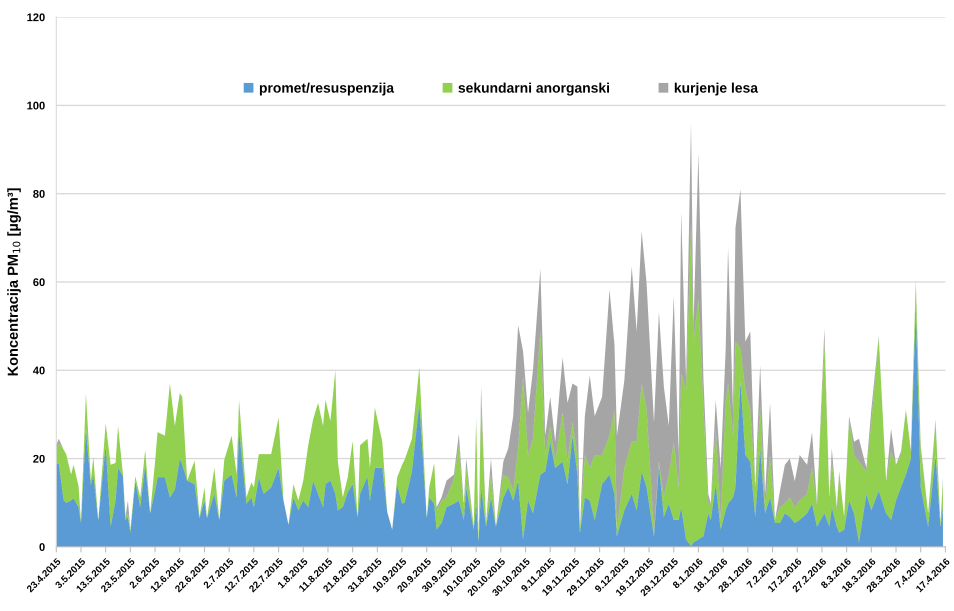  What do you see at coordinates (716, 89) in the screenshot?
I see `legend-label: kurjenje lesa` at bounding box center [716, 89].